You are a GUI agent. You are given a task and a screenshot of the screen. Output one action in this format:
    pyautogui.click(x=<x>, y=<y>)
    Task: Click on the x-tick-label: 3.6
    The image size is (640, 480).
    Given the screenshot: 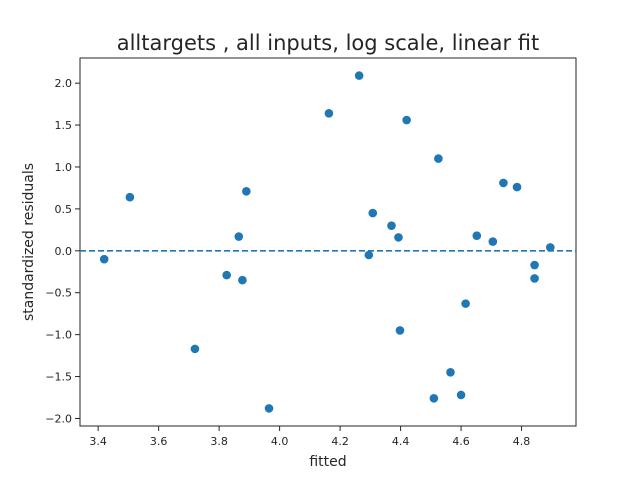 What is the action you would take?
    pyautogui.click(x=159, y=441)
    